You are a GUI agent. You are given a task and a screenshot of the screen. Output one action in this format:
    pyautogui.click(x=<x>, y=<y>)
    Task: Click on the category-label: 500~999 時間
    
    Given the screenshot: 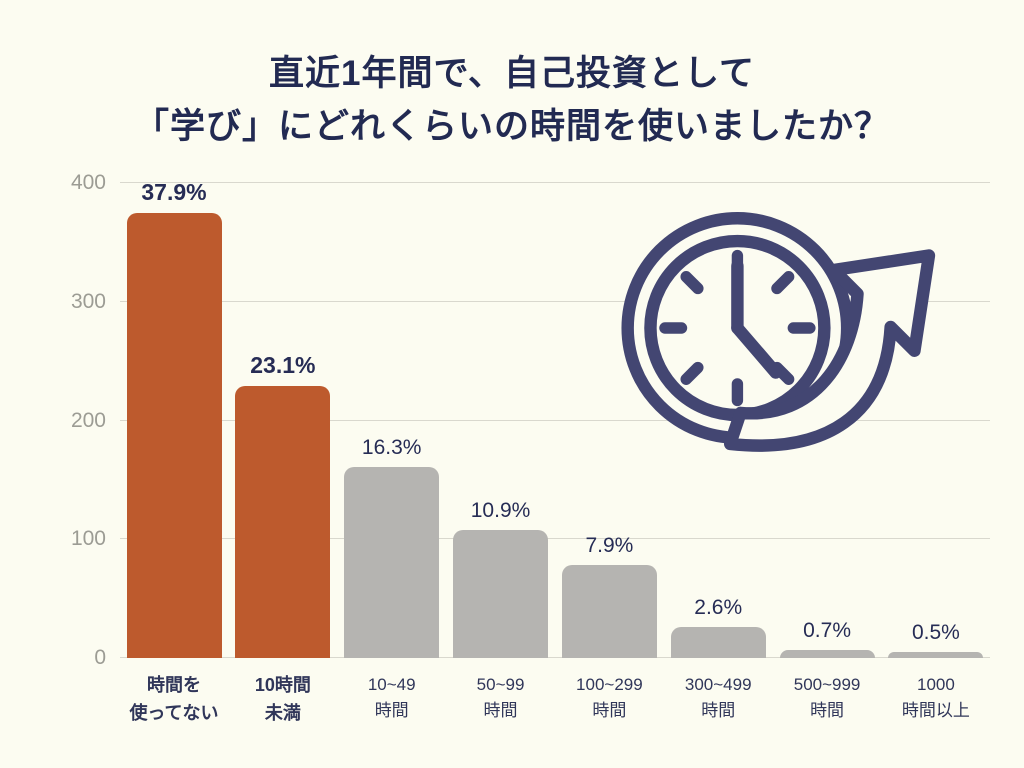 What is the action you would take?
    pyautogui.click(x=827, y=698)
    